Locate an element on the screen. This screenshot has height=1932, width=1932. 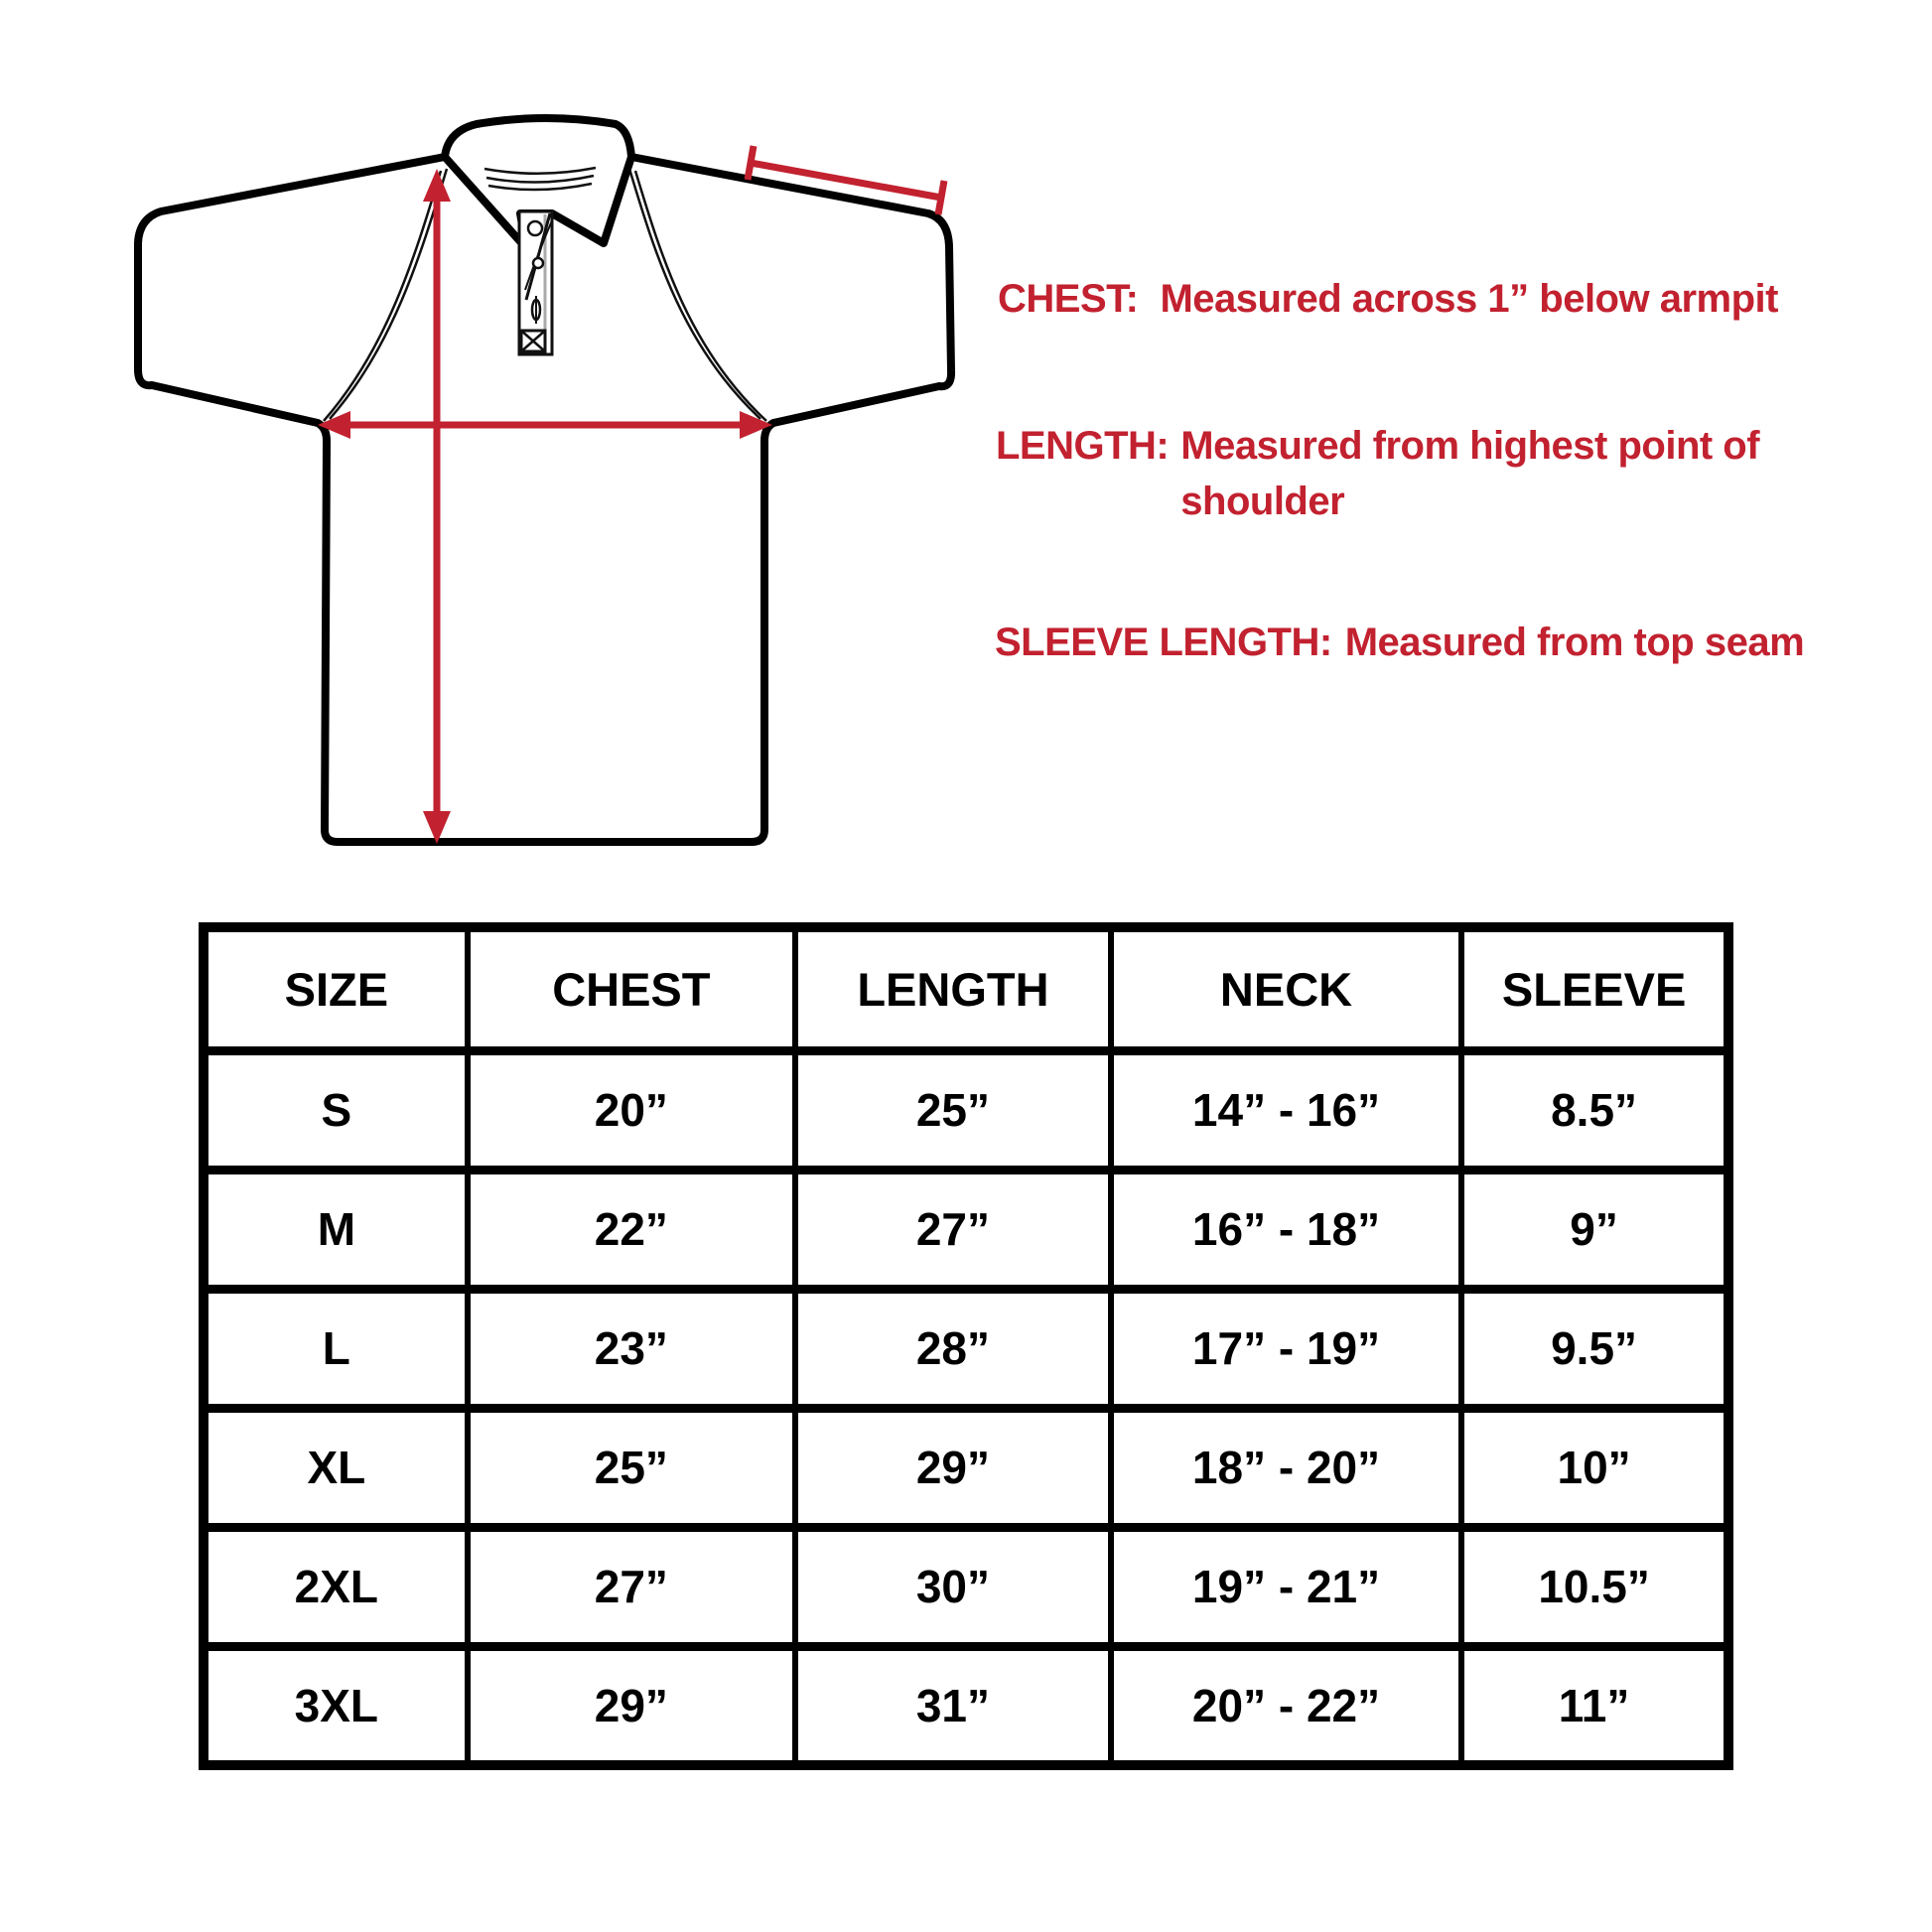
collar-band-stitching is located at coordinates (540, 179).